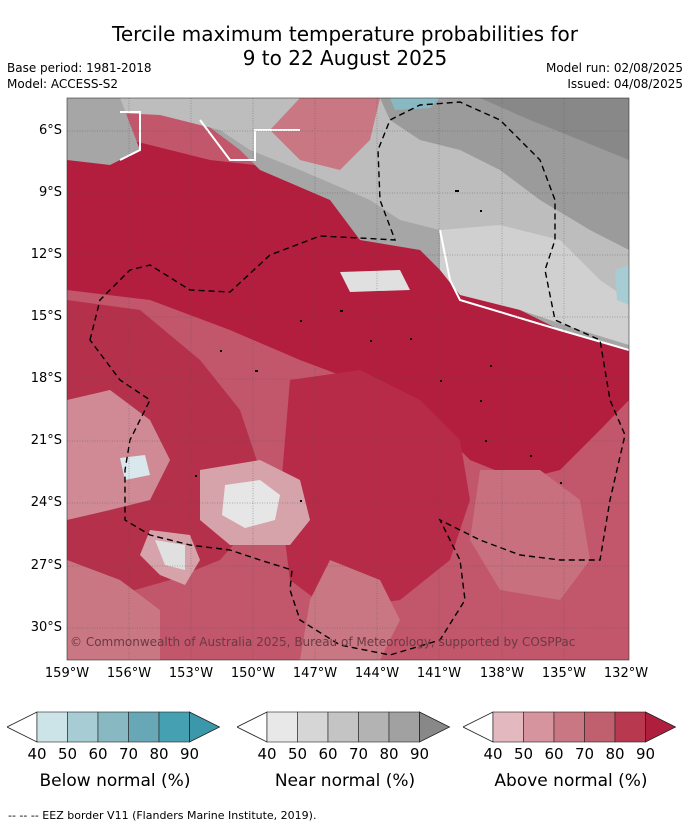  Describe the element at coordinates (571, 781) in the screenshot. I see `colorbar-label: Above normal (%)` at that location.